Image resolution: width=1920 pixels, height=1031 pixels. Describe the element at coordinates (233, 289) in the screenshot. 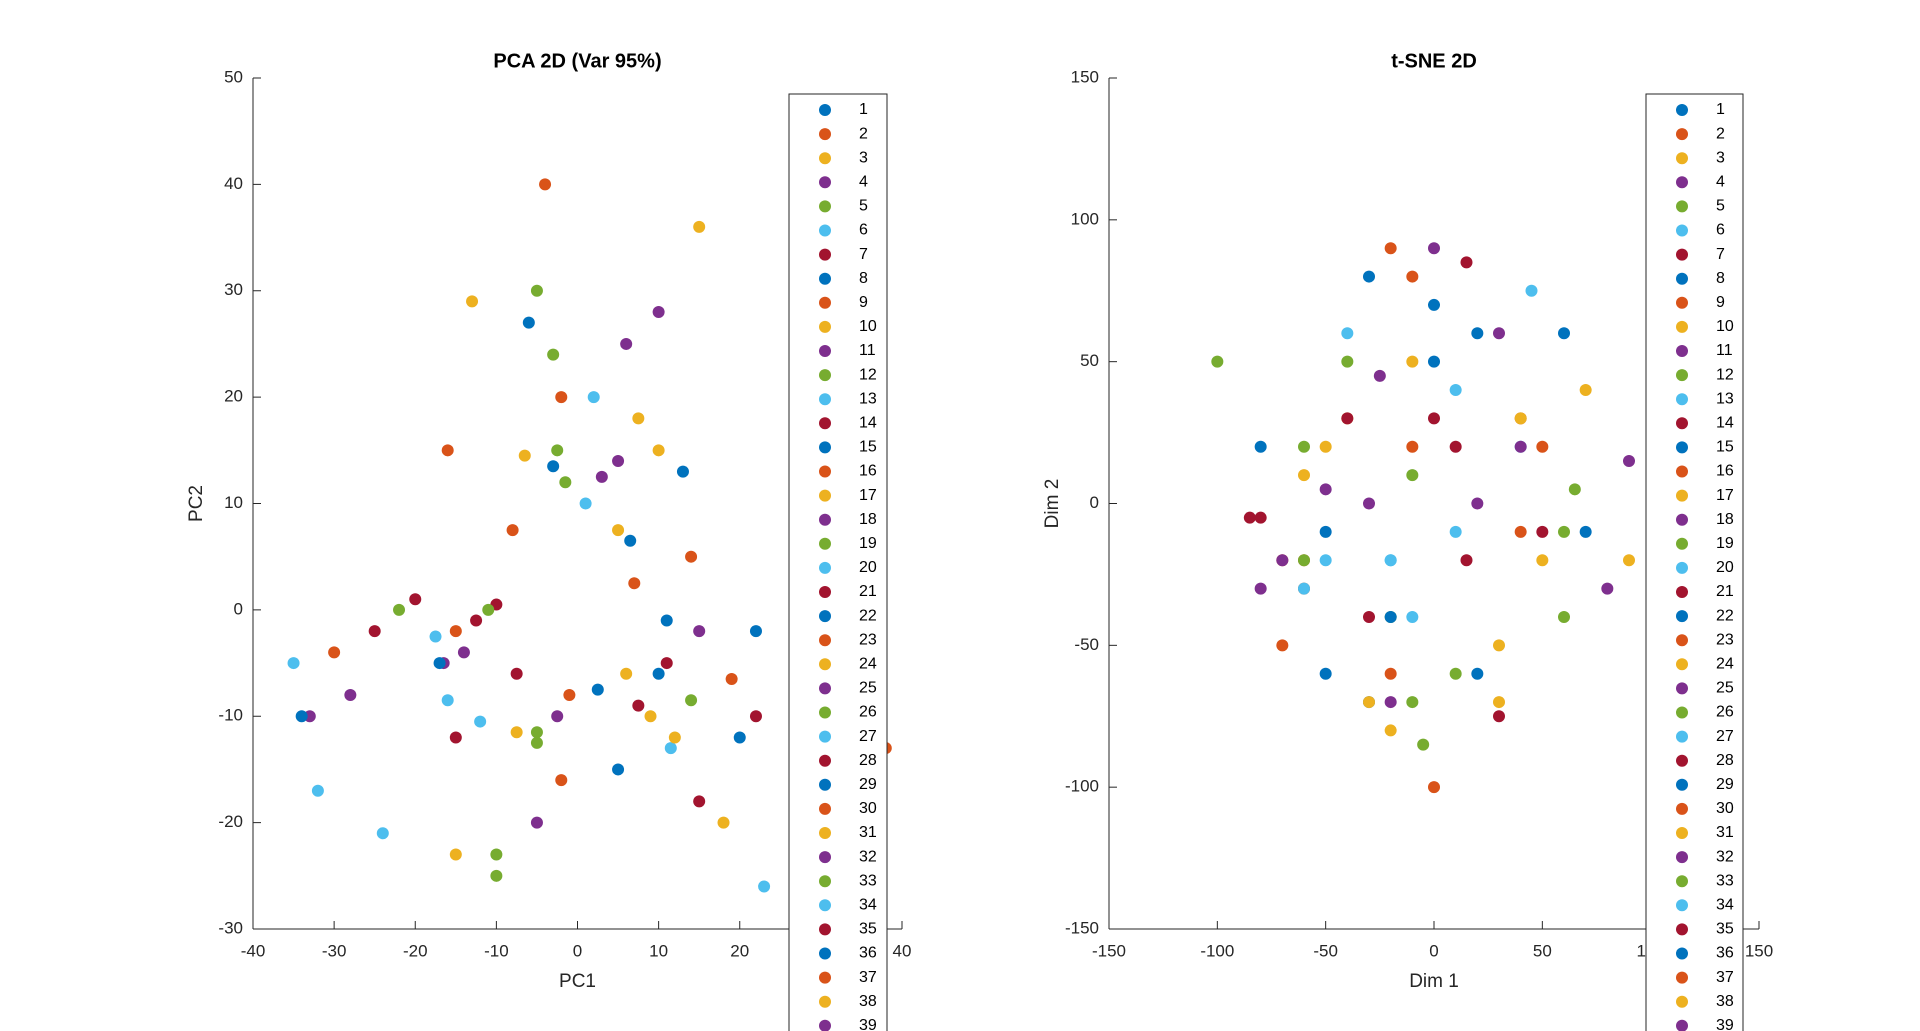

I see `y-tick-label: 30` at that location.